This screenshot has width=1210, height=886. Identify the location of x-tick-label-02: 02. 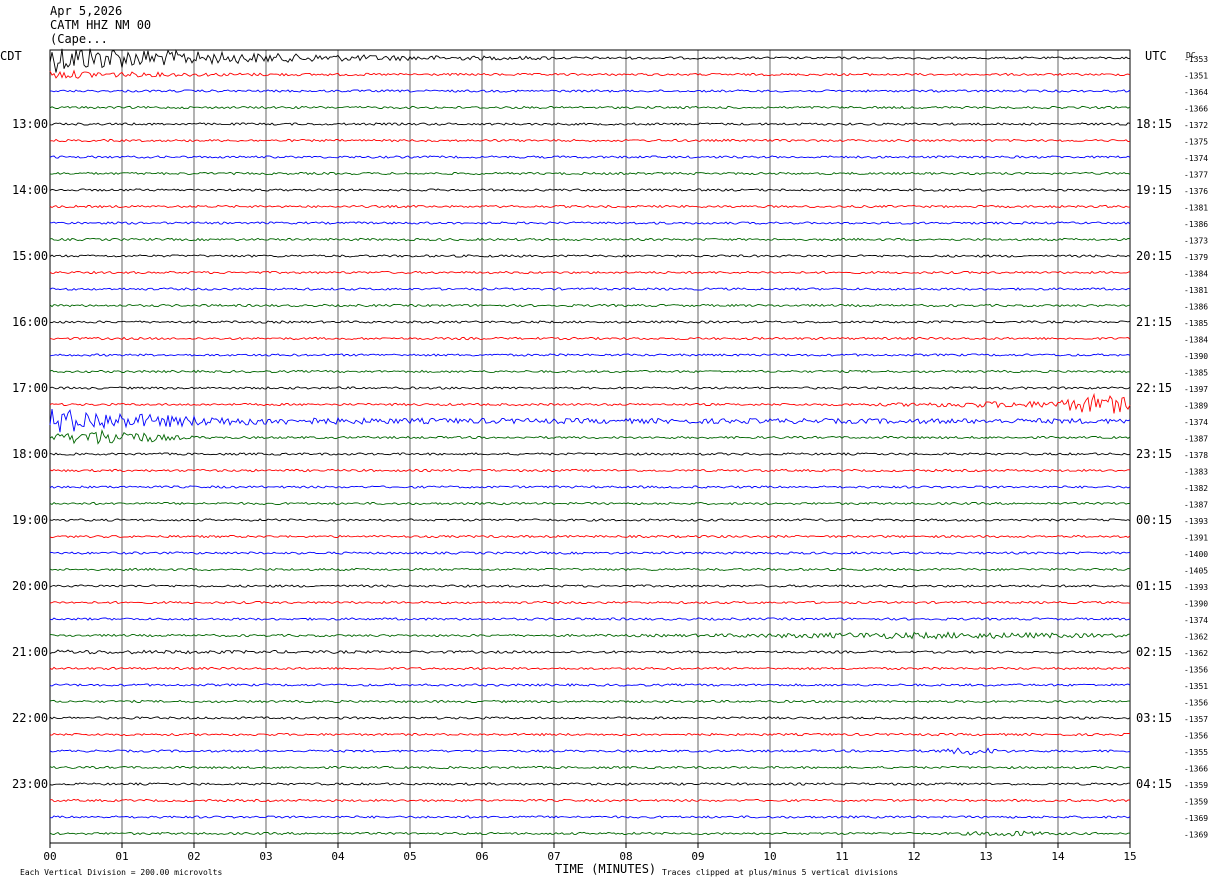
(193, 856).